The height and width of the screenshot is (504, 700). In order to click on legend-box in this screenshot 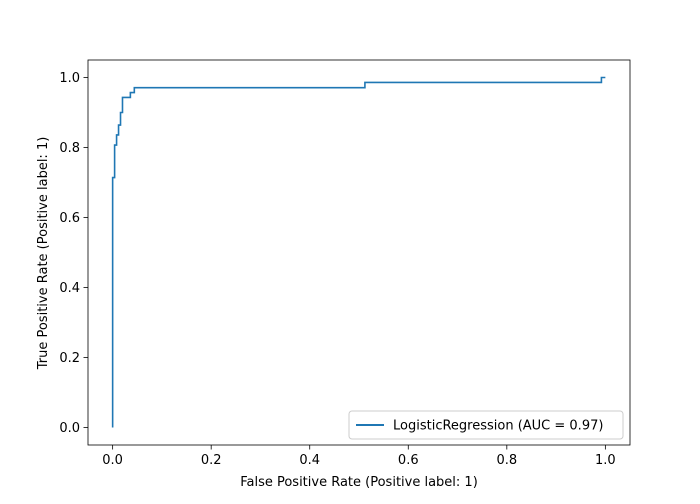, I will do `click(486, 425)`.